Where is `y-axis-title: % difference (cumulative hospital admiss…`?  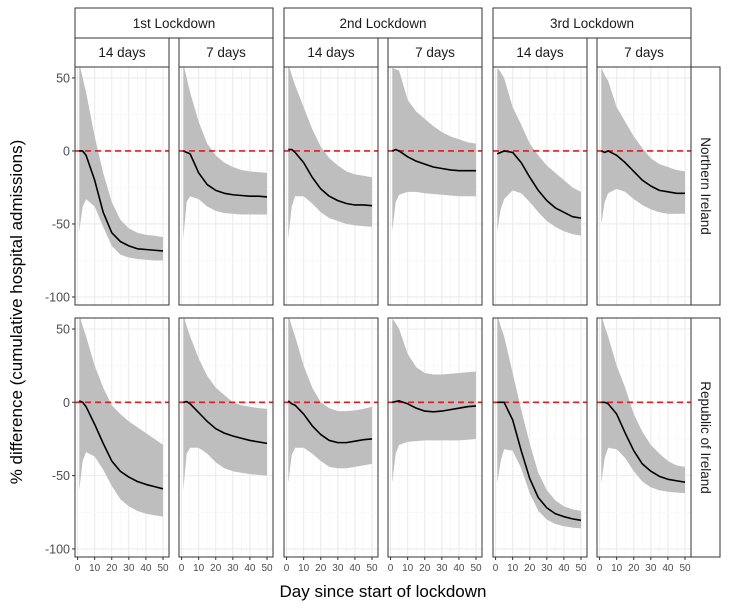 y-axis-title: % difference (cumulative hospital admiss… is located at coordinates (16, 312).